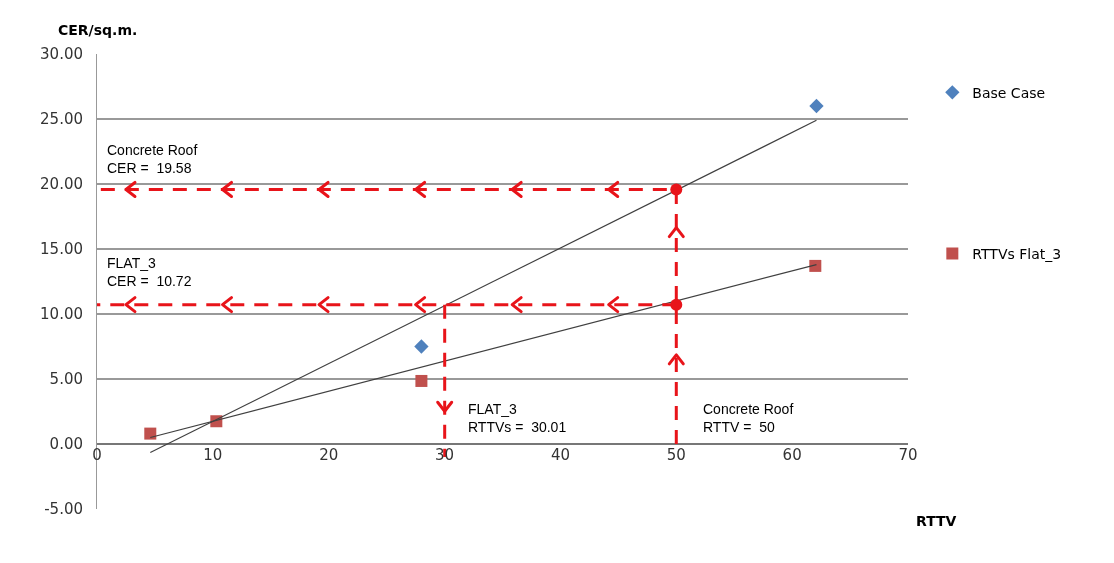 Image resolution: width=1114 pixels, height=563 pixels. I want to click on annotation: FLAT_3 CER = 10.72, so click(149, 272).